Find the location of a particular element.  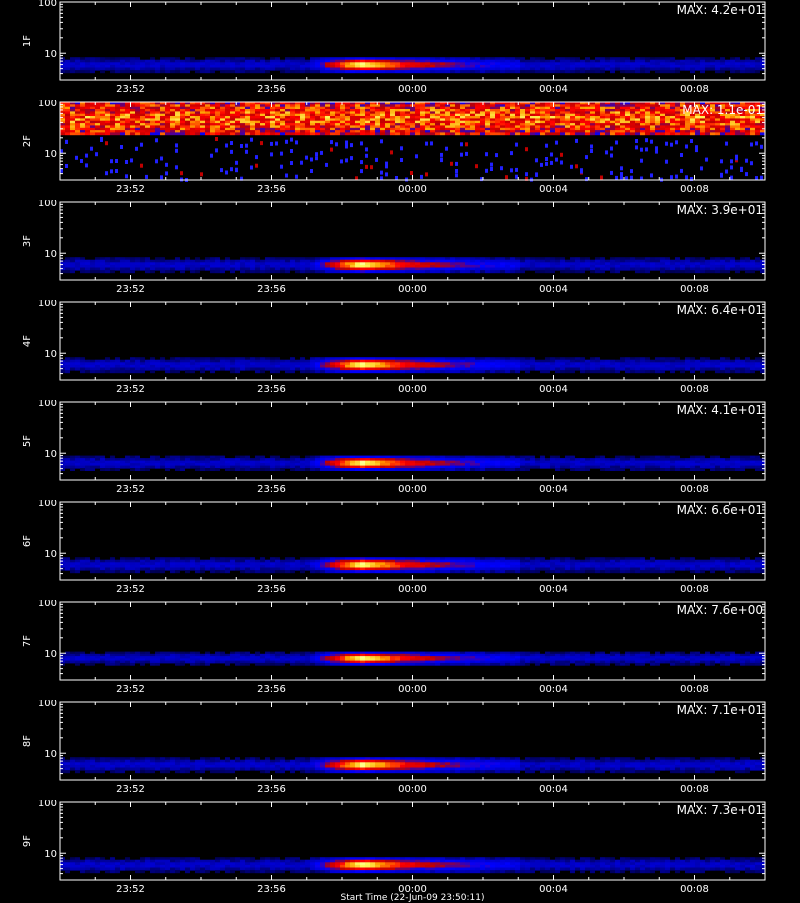

max-label: MAX: 3.9e+01 is located at coordinates (720, 210).